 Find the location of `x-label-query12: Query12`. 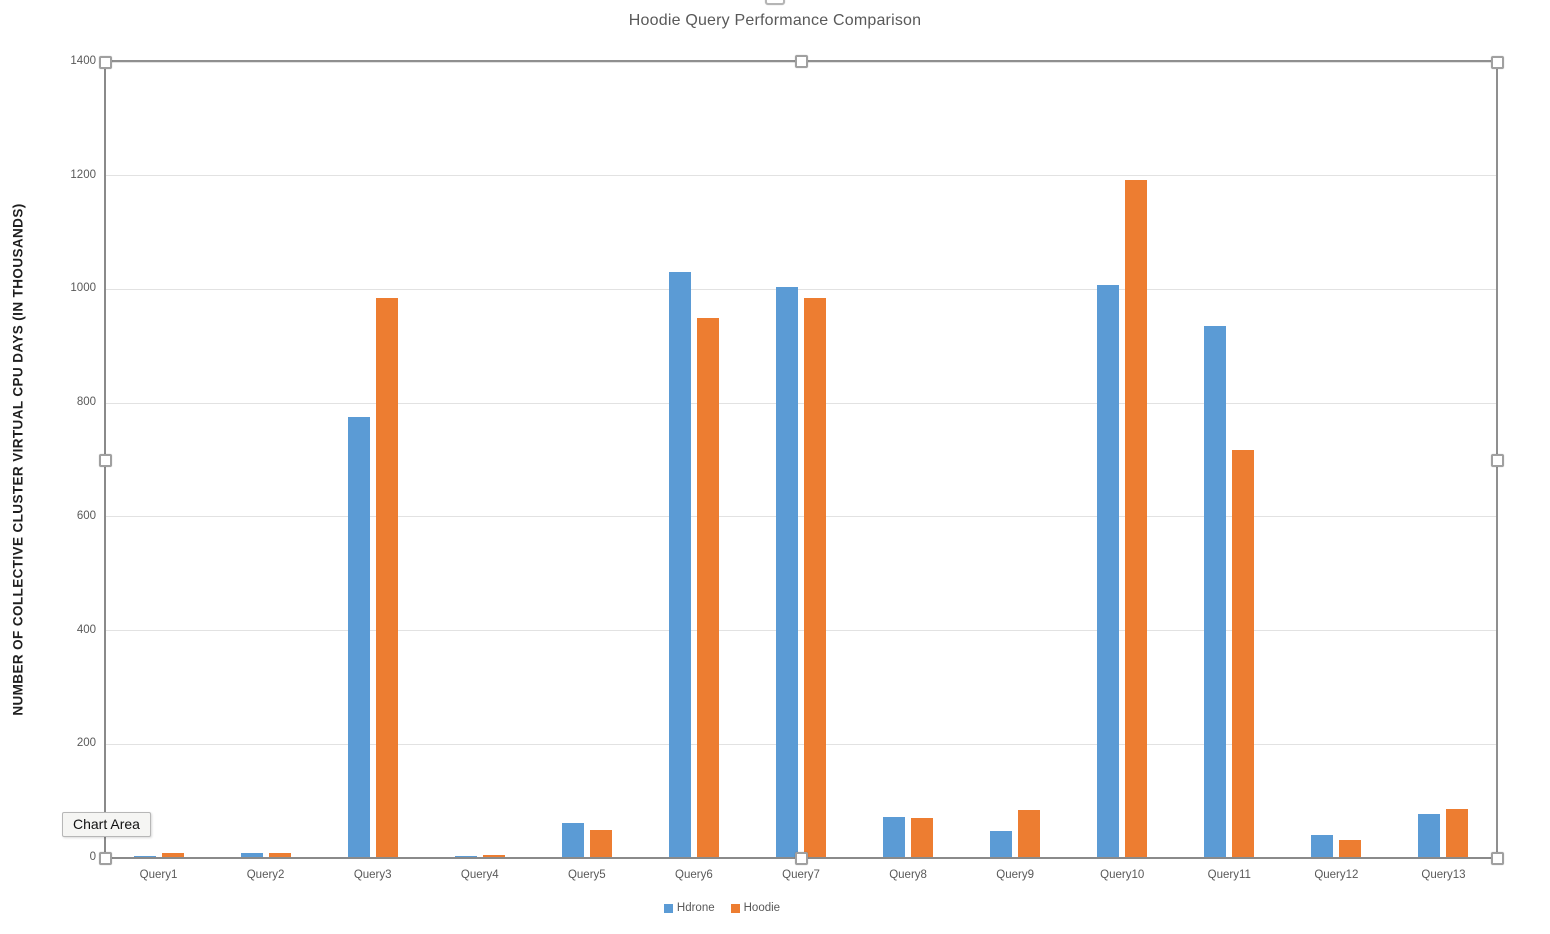

x-label-query12: Query12 is located at coordinates (1336, 875).